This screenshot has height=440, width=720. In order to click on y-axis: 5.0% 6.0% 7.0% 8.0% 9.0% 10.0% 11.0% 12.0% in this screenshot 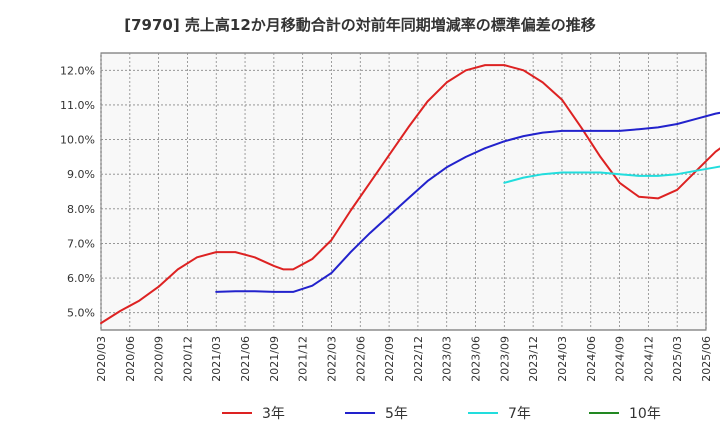, I will do `click(77, 191)`.